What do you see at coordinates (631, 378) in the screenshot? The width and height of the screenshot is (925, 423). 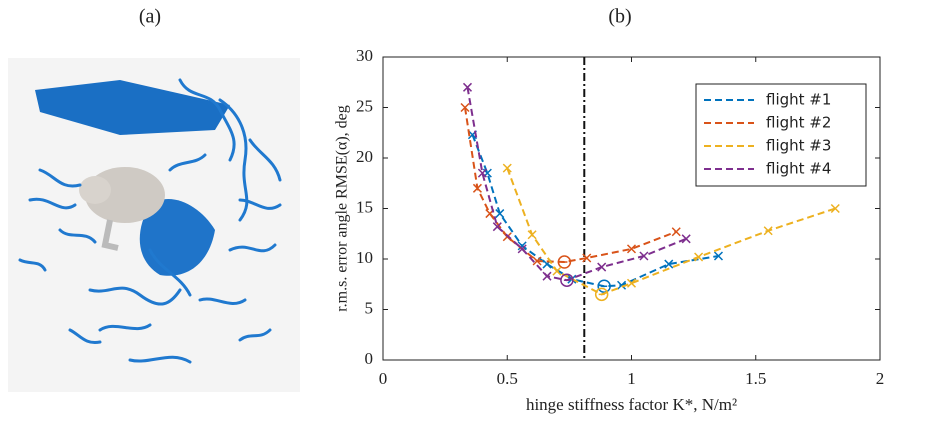 I see `x-tick-label: 1` at bounding box center [631, 378].